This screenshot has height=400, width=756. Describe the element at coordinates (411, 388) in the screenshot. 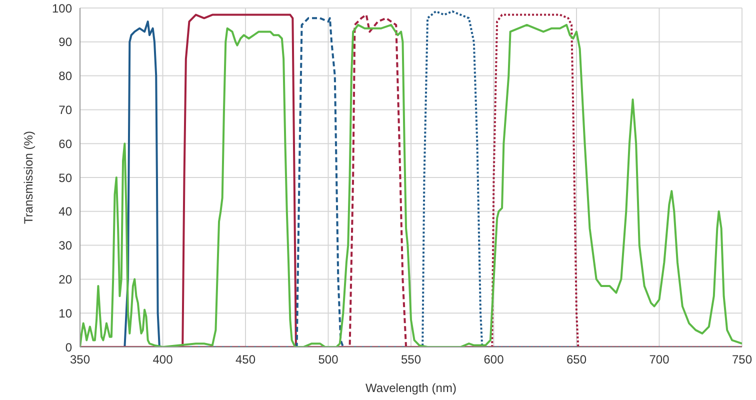

I see `x-axis-title: Wavelength (nm)` at that location.